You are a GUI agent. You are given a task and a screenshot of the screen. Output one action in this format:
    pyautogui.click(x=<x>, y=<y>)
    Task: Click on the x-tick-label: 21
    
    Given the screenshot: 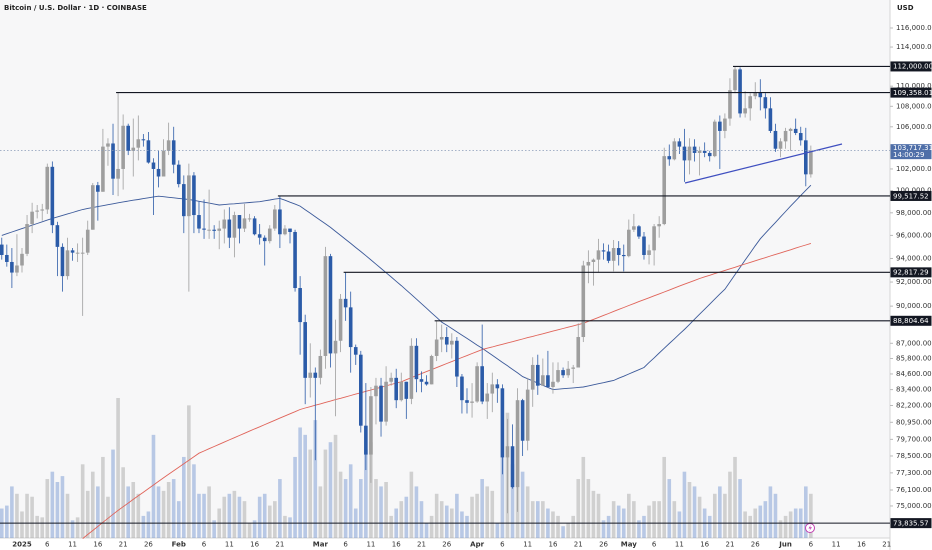 What is the action you would take?
    pyautogui.click(x=421, y=545)
    